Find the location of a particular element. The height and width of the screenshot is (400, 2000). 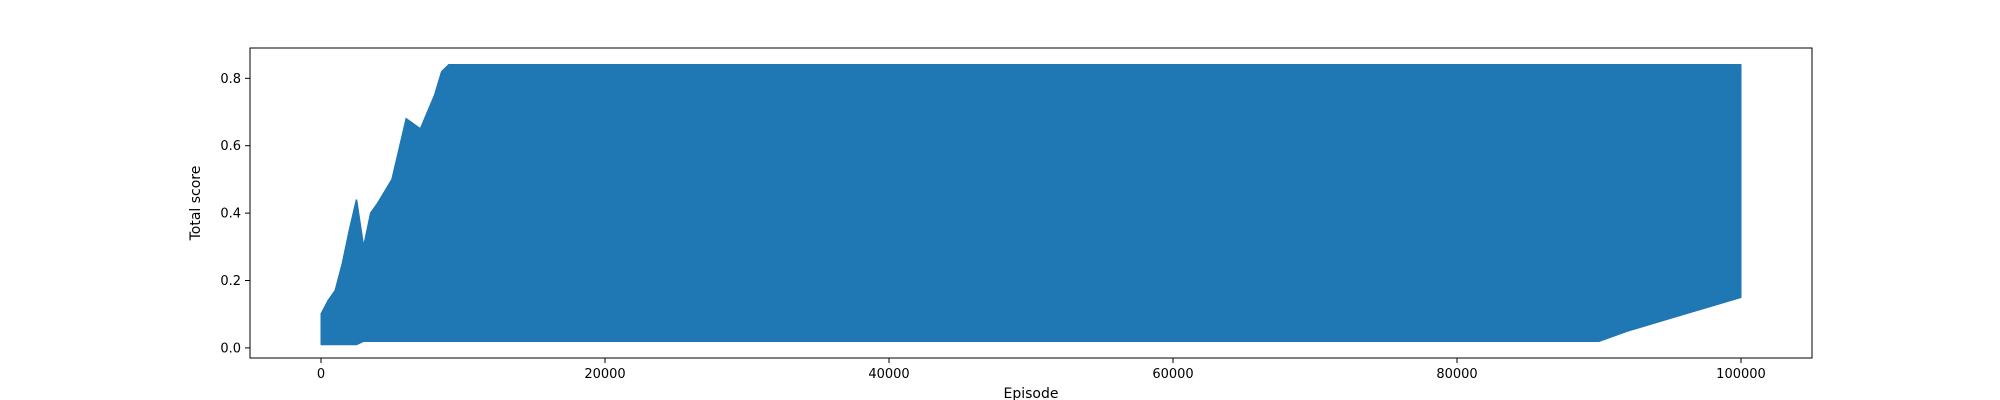

y-tick-label: 0.4 is located at coordinates (230, 214).